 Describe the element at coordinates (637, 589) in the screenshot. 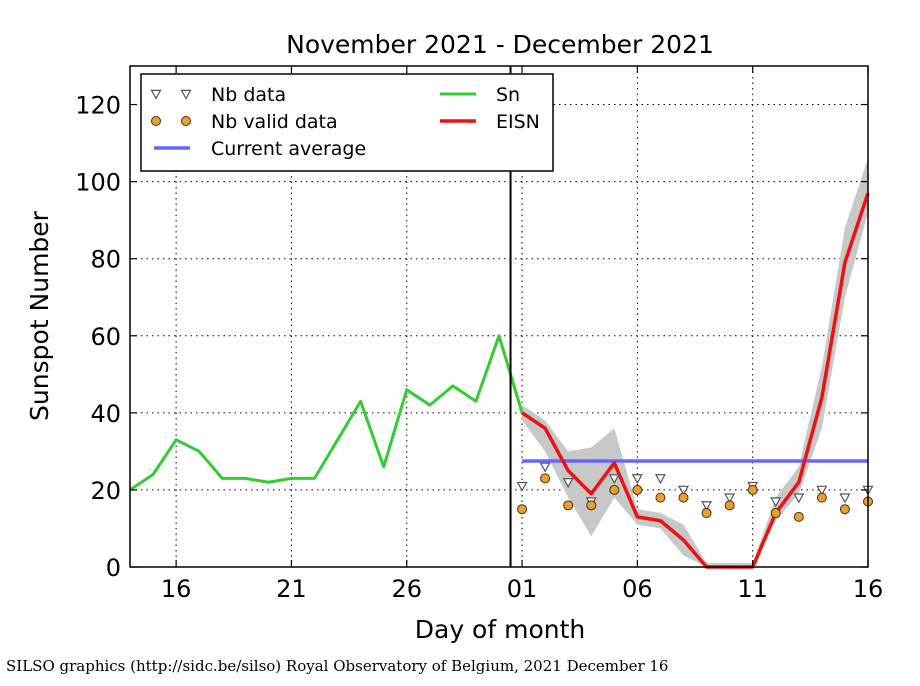

I see `x-tick-label: 06` at that location.